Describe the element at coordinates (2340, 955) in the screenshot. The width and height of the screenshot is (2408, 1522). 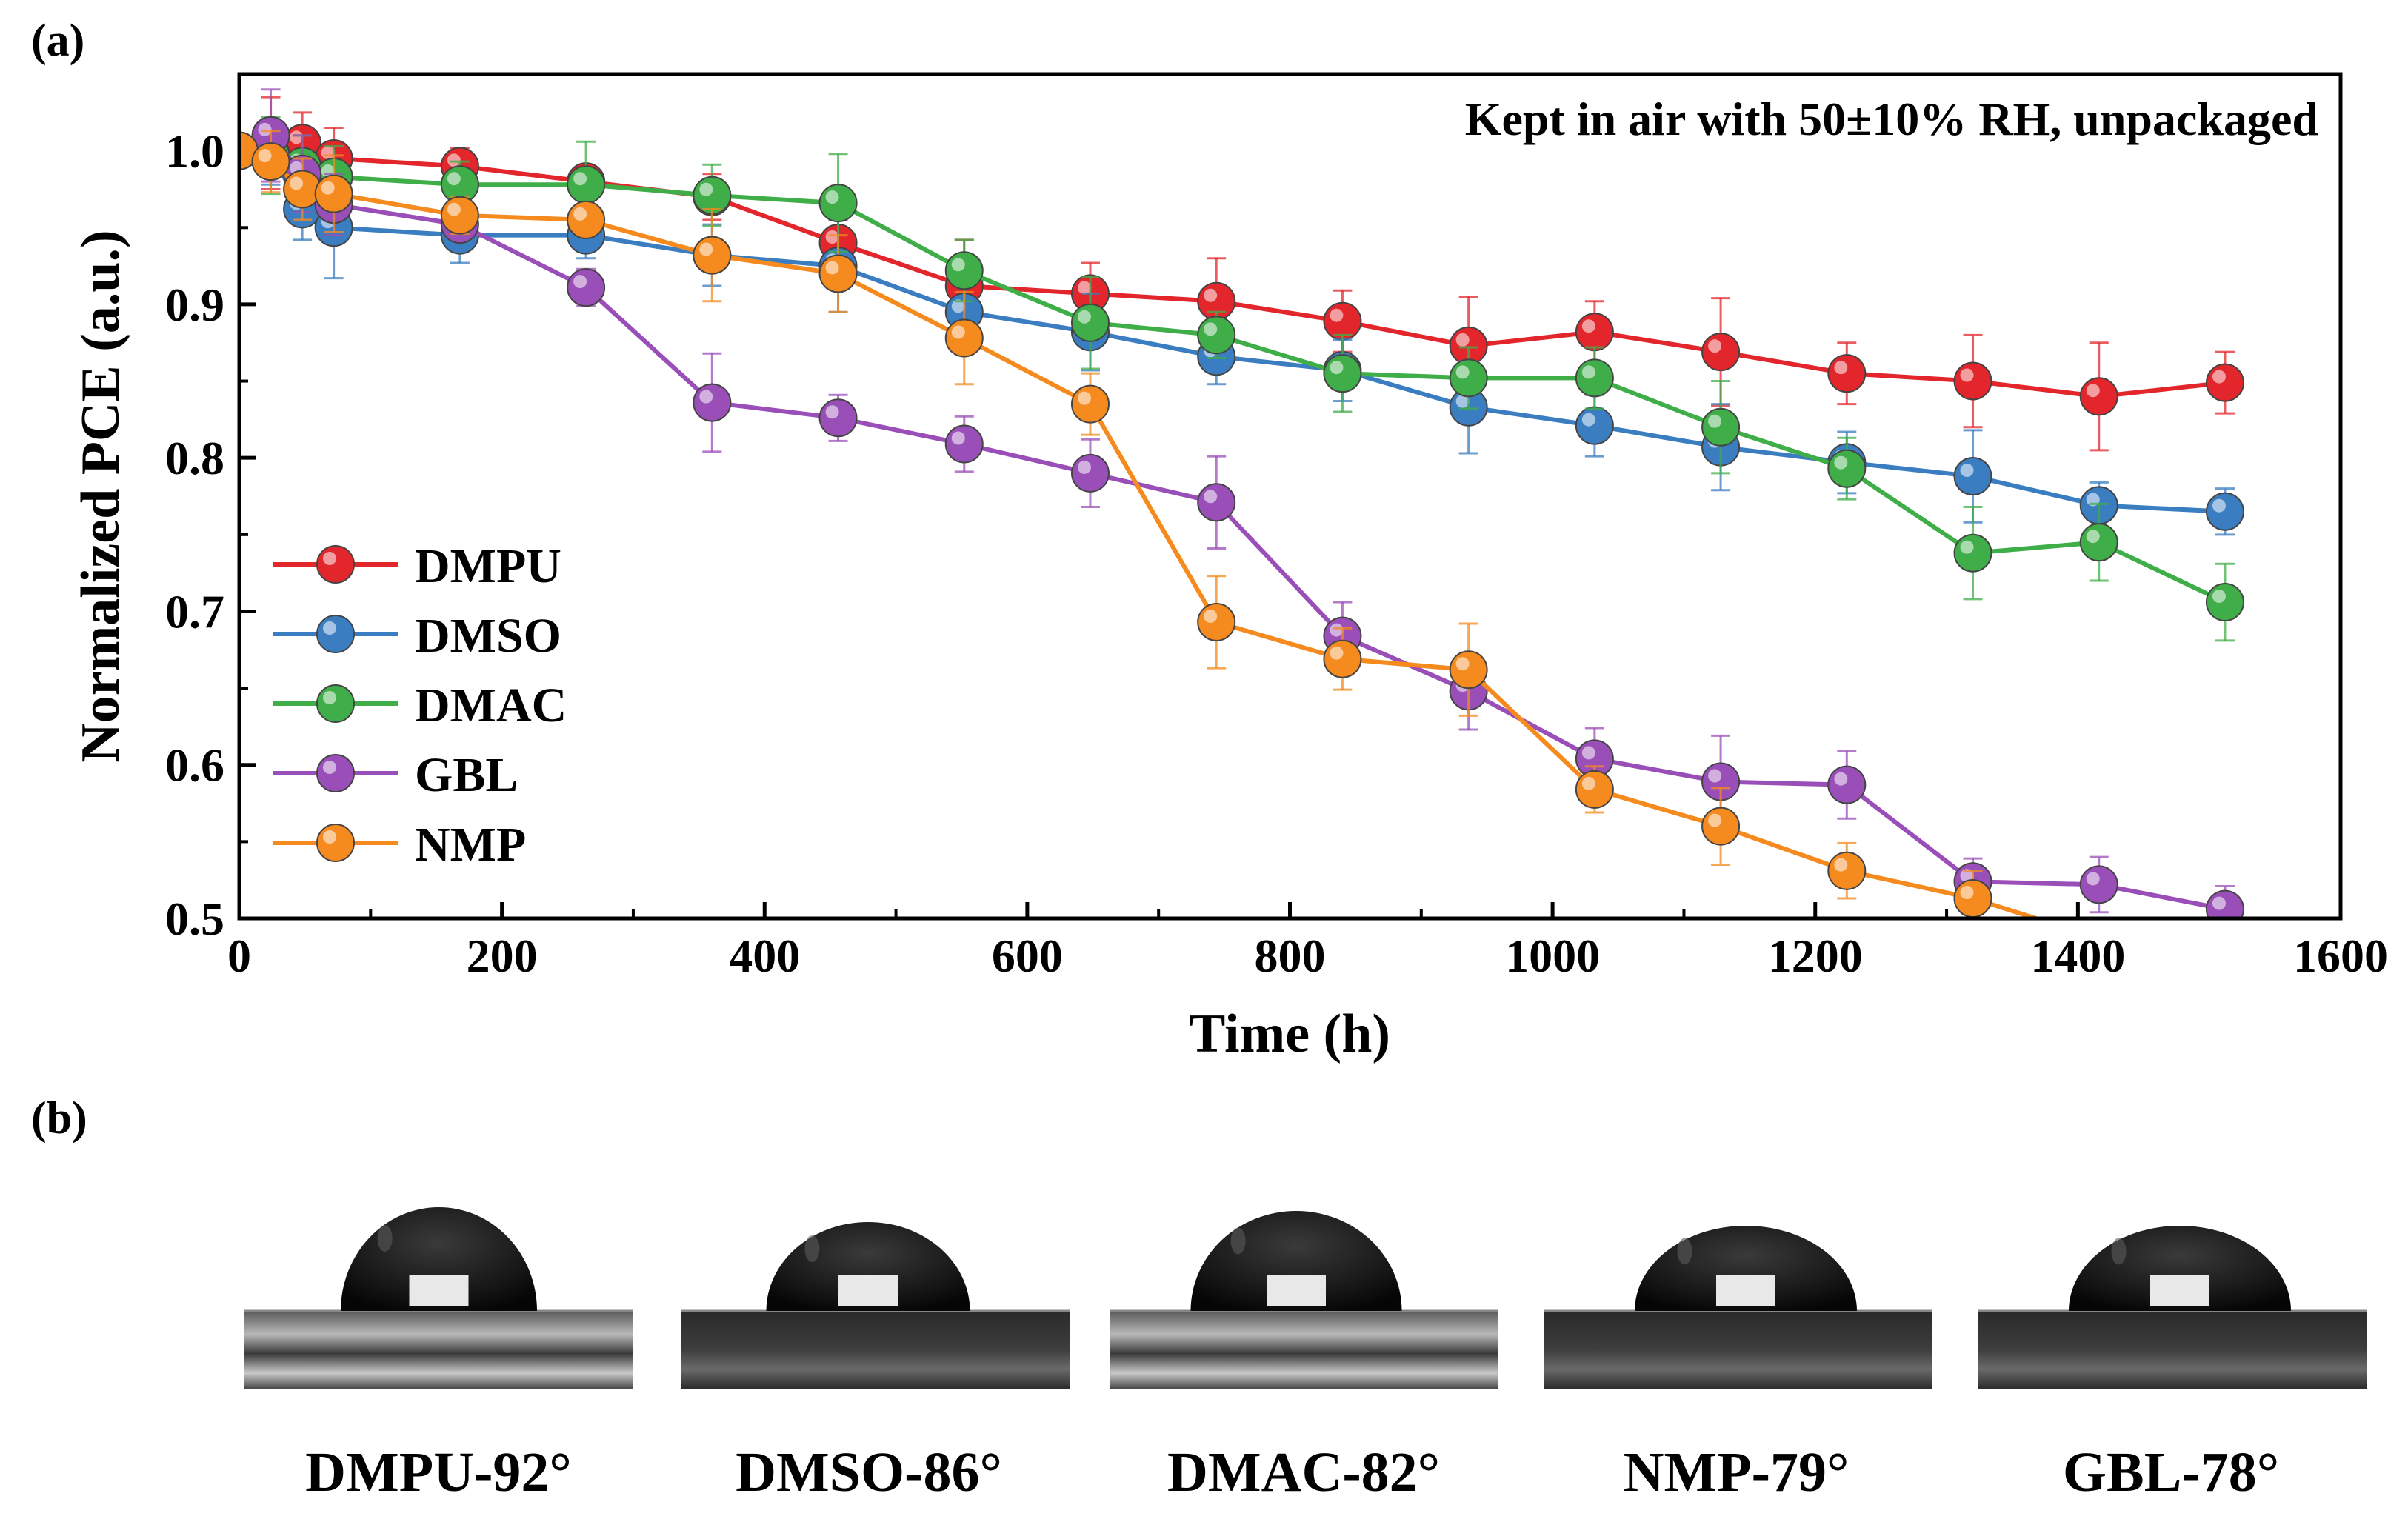
I see `x-tick-label: 1600` at that location.